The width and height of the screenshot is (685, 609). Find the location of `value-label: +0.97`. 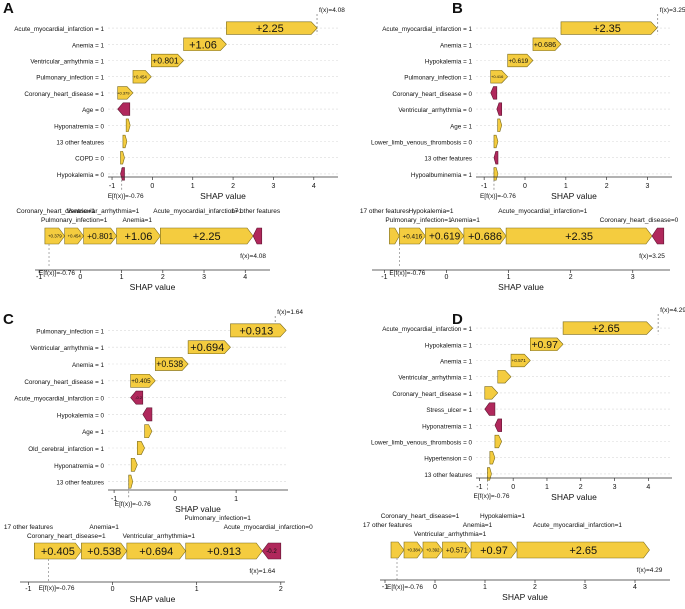

value-label: +0.97 is located at coordinates (544, 345).